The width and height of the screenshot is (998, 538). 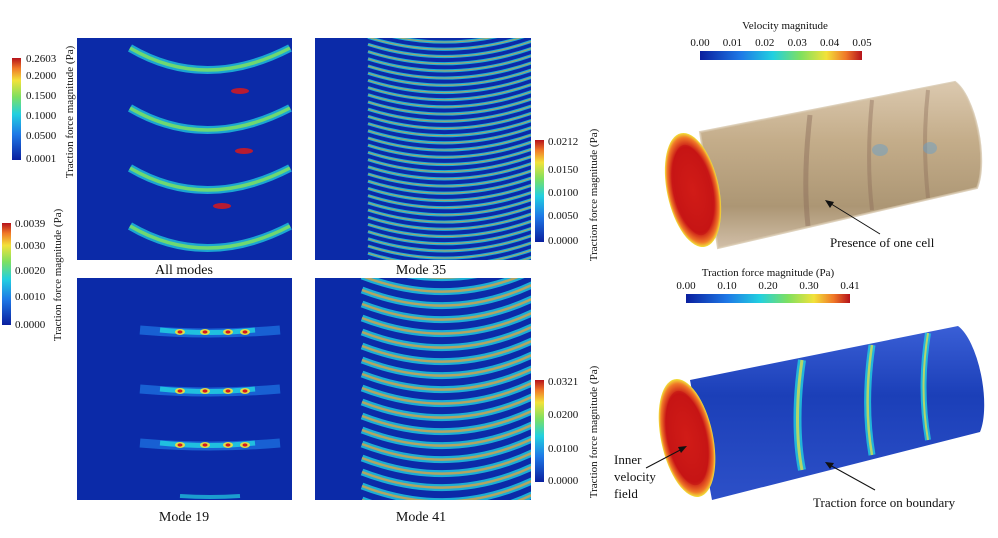 I want to click on caption-all-modes: All modes, so click(x=184, y=270).